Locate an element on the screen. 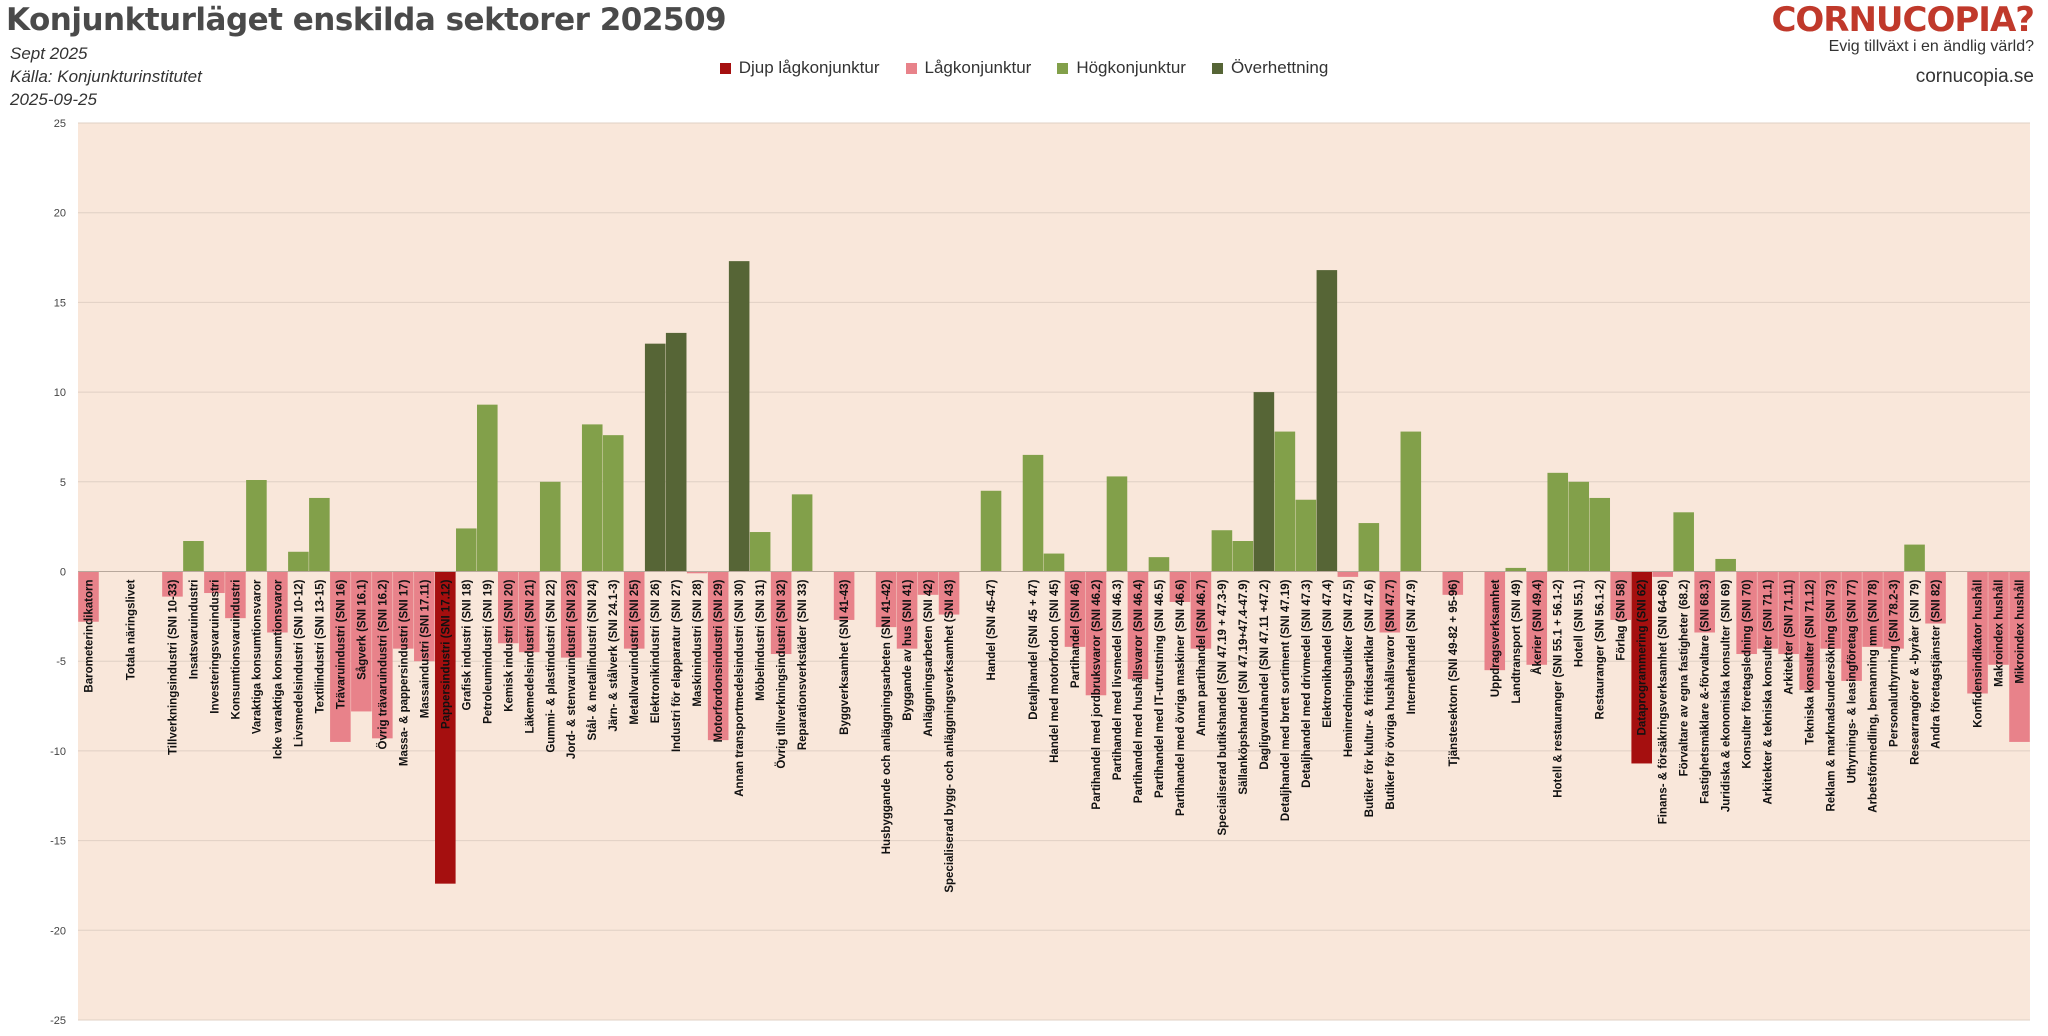 The height and width of the screenshot is (1036, 2048). x-tick-label: Mikroindex hushåll is located at coordinates (2021, 632).